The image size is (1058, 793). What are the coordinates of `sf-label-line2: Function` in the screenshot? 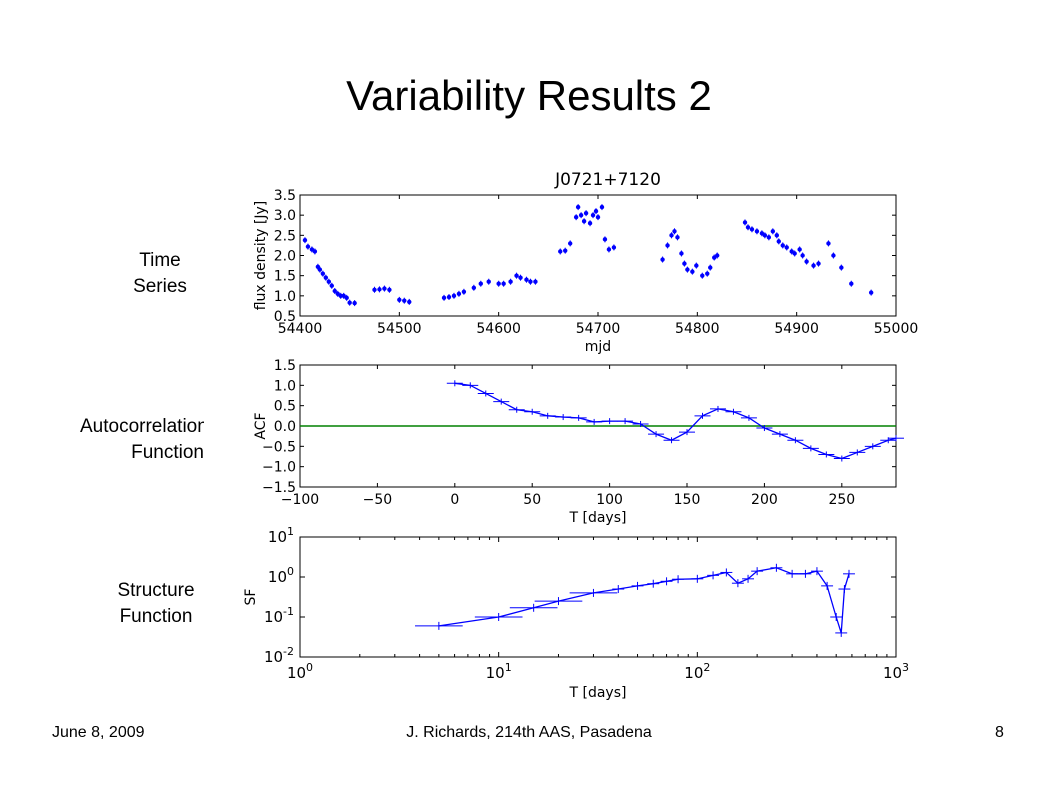 It's located at (156, 616).